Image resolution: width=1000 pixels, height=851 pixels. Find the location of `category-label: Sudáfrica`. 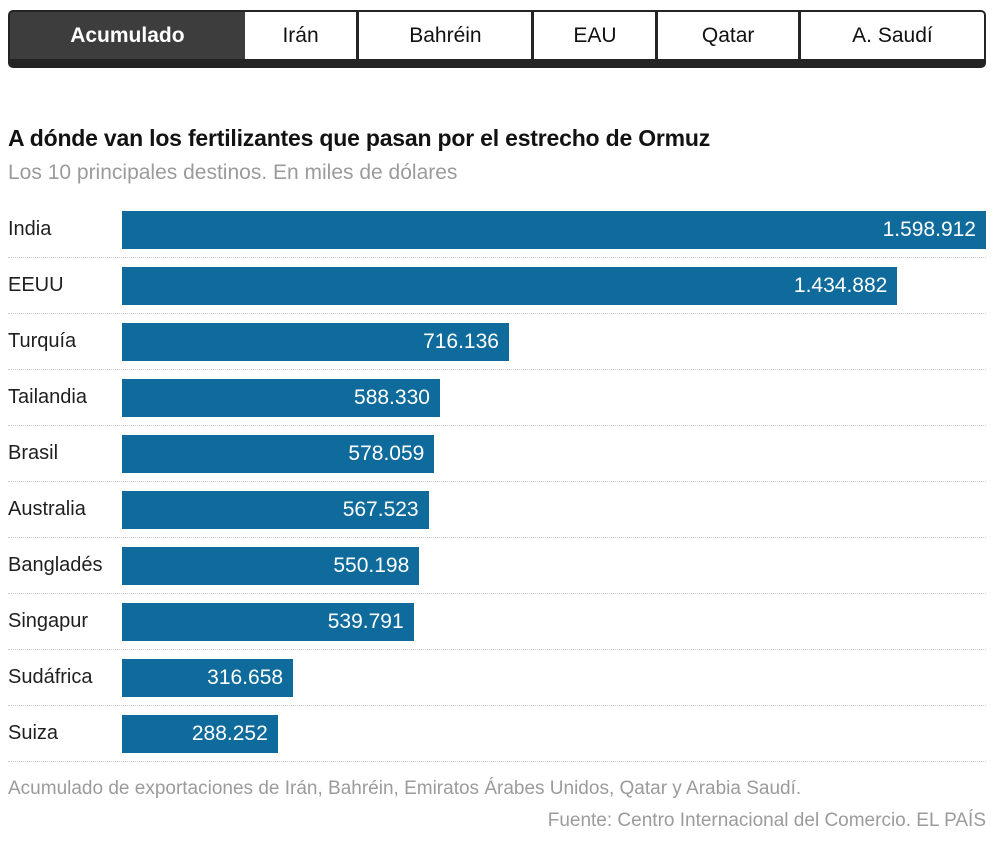

category-label: Sudáfrica is located at coordinates (50, 677).